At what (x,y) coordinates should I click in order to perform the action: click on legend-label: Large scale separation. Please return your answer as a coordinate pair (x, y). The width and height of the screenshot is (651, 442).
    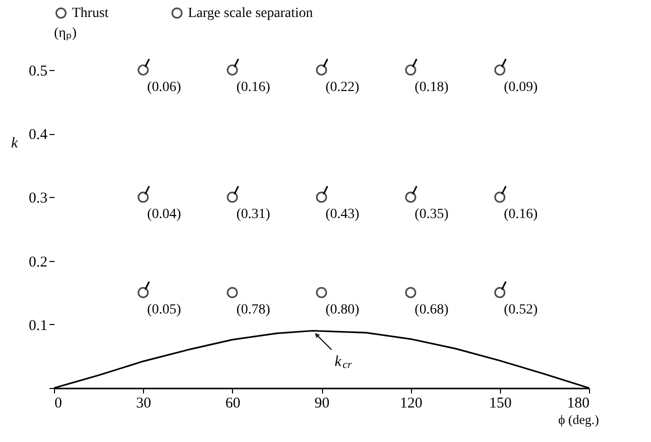
    Looking at the image, I should click on (250, 14).